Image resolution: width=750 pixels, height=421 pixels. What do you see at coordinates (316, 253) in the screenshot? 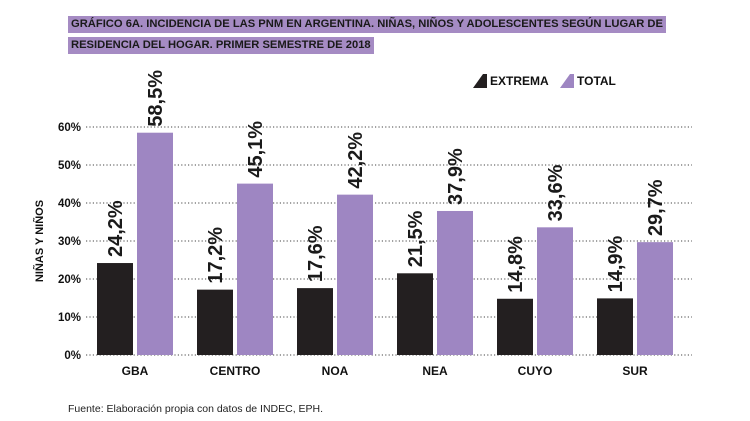
I see `data-label-extrema: 17,6%` at bounding box center [316, 253].